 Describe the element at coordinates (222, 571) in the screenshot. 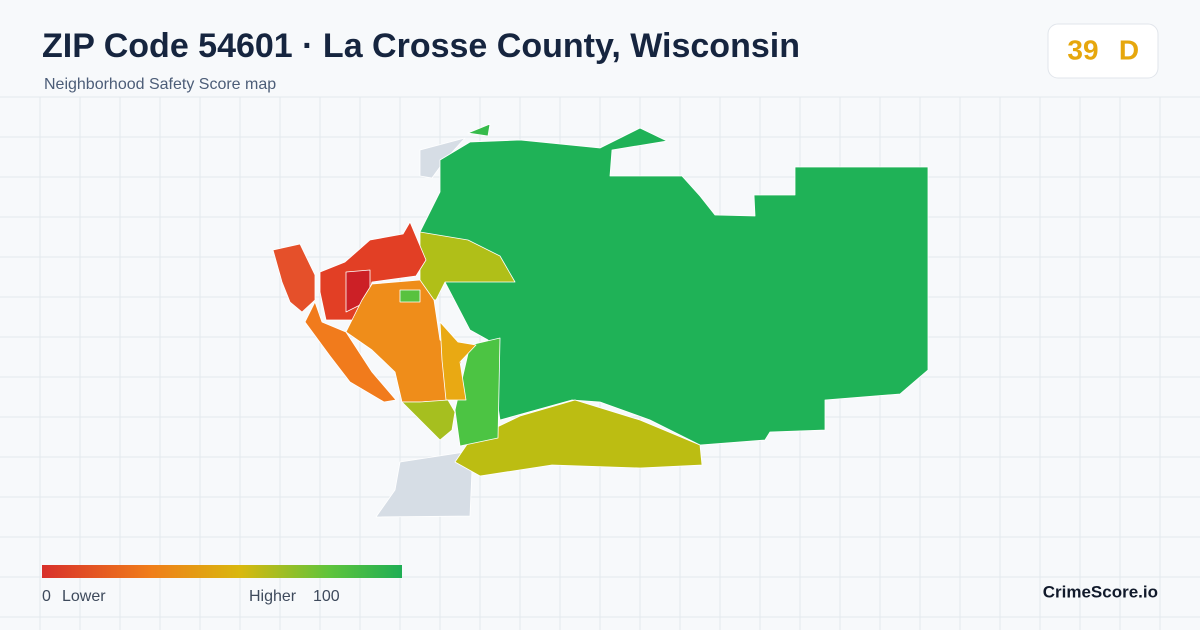

I see `legend-bar` at that location.